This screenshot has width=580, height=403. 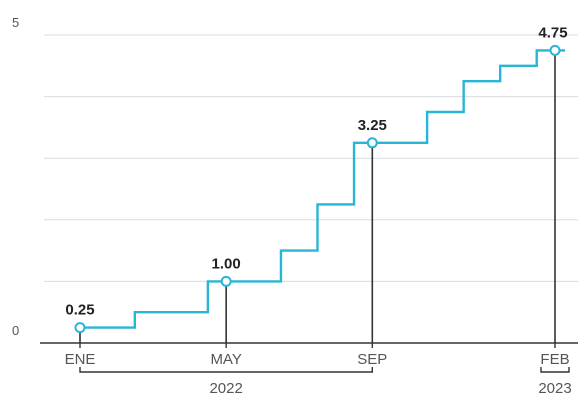 What do you see at coordinates (552, 32) in the screenshot?
I see `data-label: 4.75` at bounding box center [552, 32].